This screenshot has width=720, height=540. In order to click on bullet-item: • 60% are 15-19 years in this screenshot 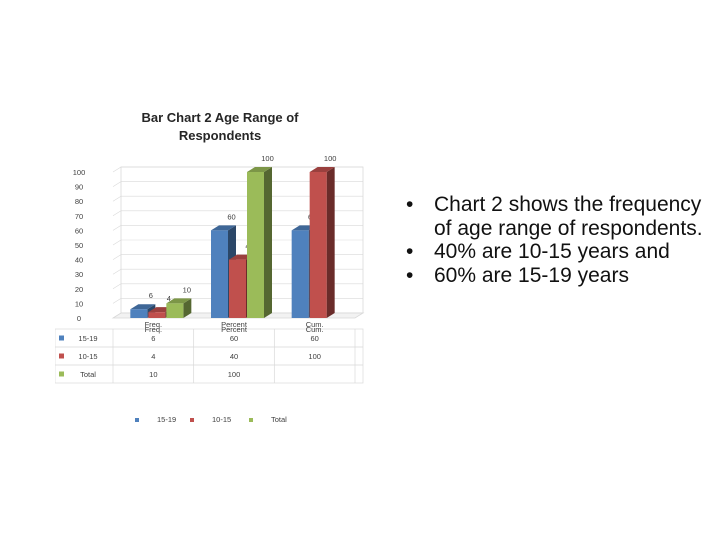, I will do `click(555, 276)`.